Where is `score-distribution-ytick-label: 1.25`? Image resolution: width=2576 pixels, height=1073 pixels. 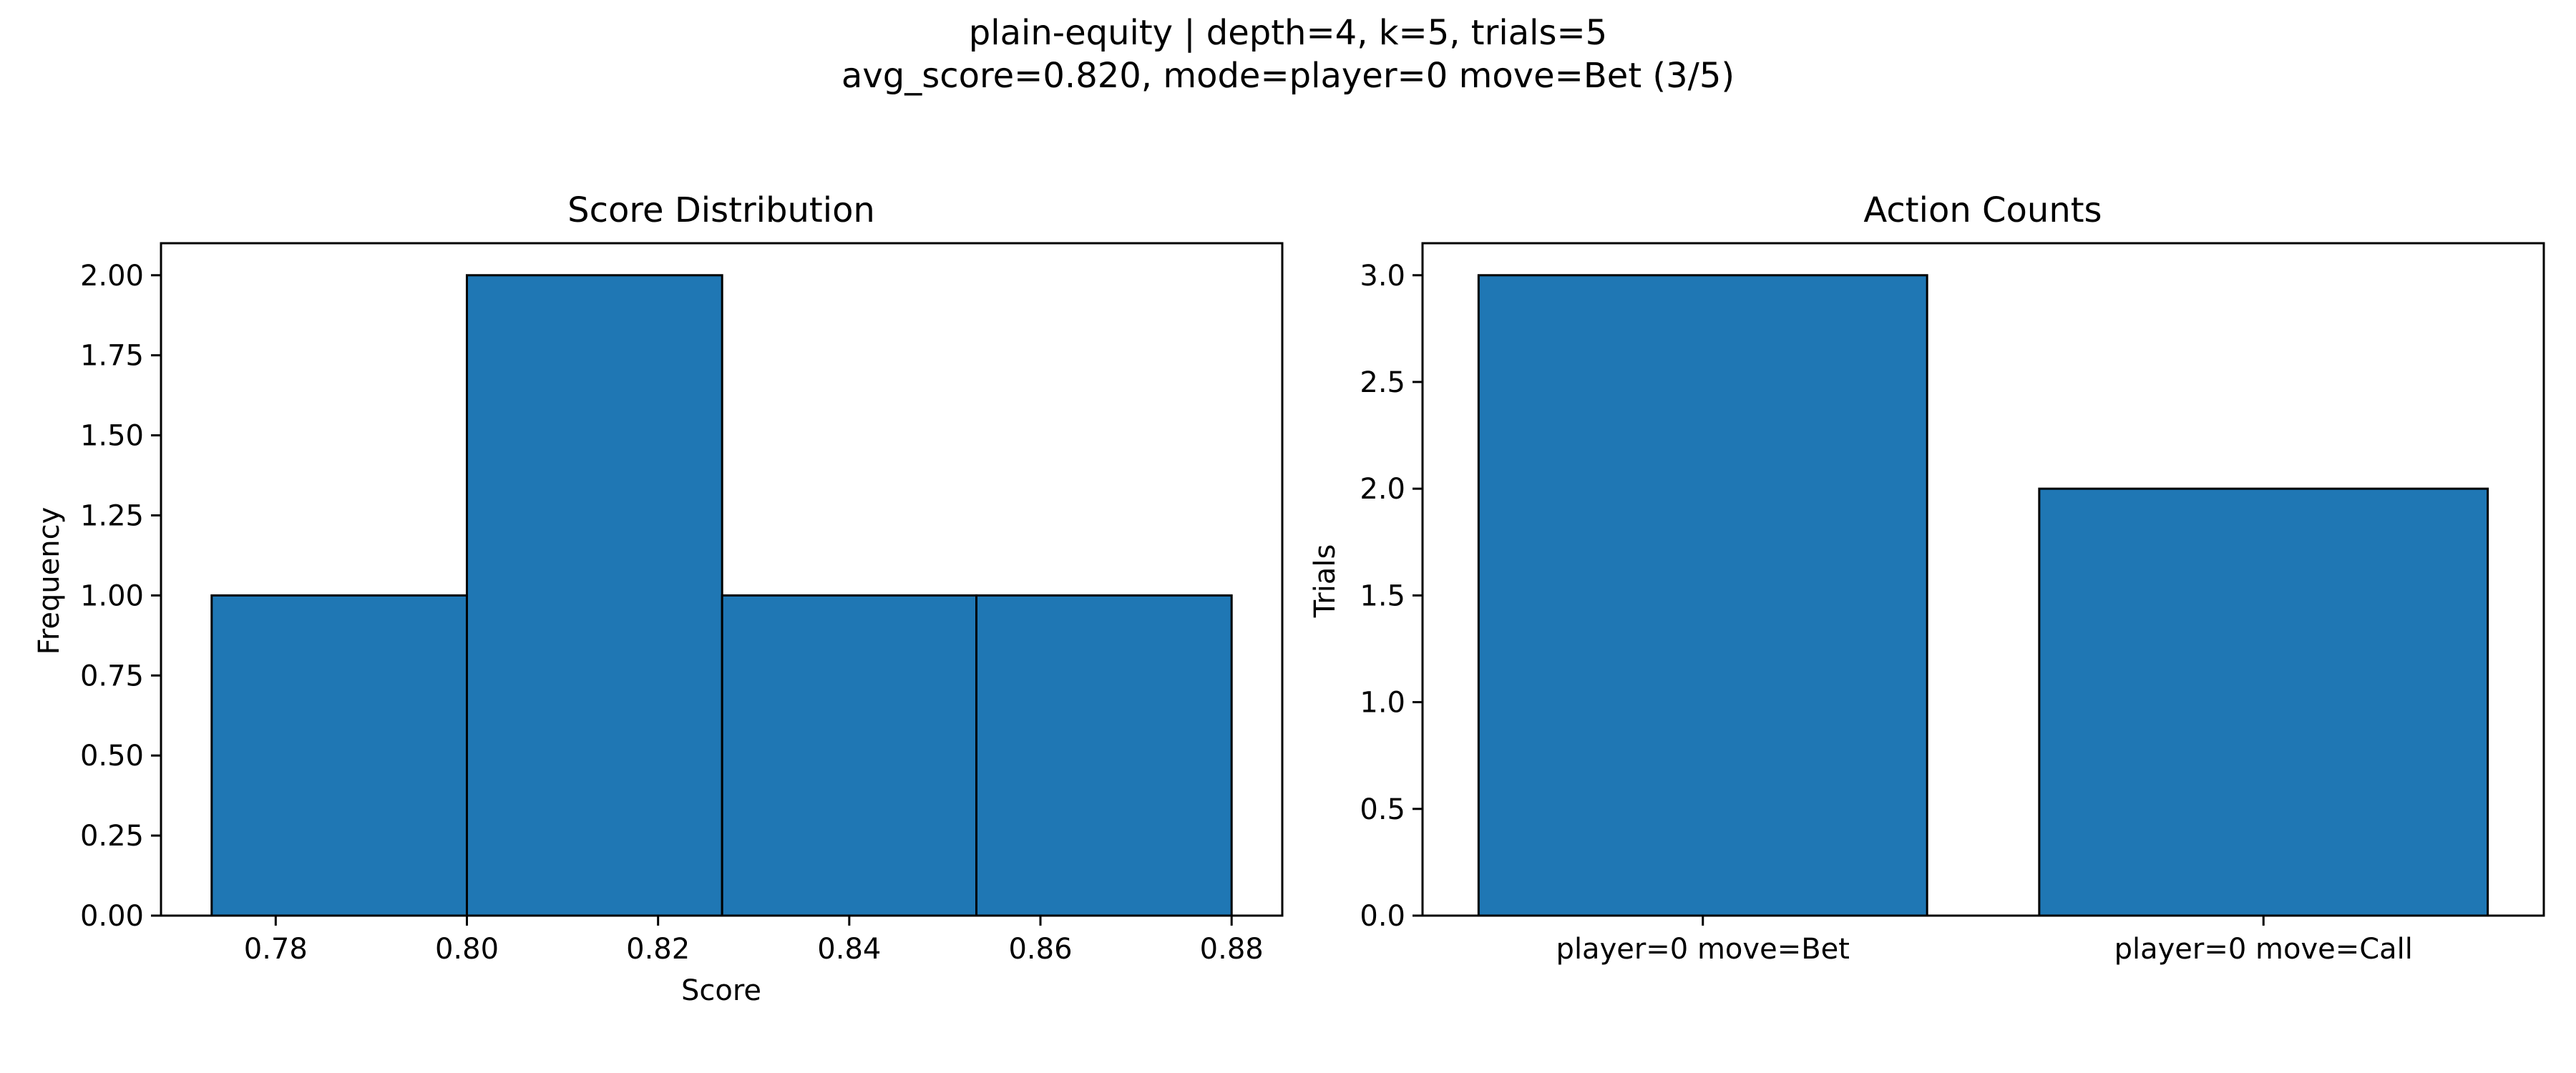 score-distribution-ytick-label: 1.25 is located at coordinates (112, 515).